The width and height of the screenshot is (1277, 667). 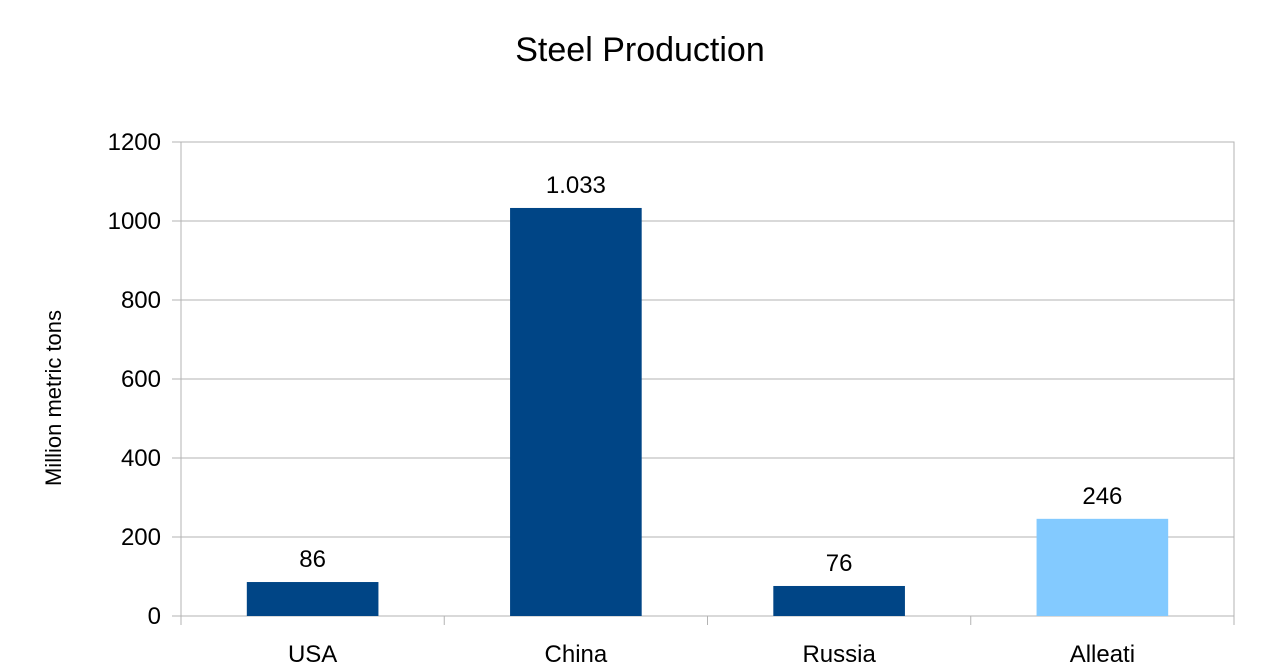 I want to click on y-tick-label: 1200, so click(x=134, y=142).